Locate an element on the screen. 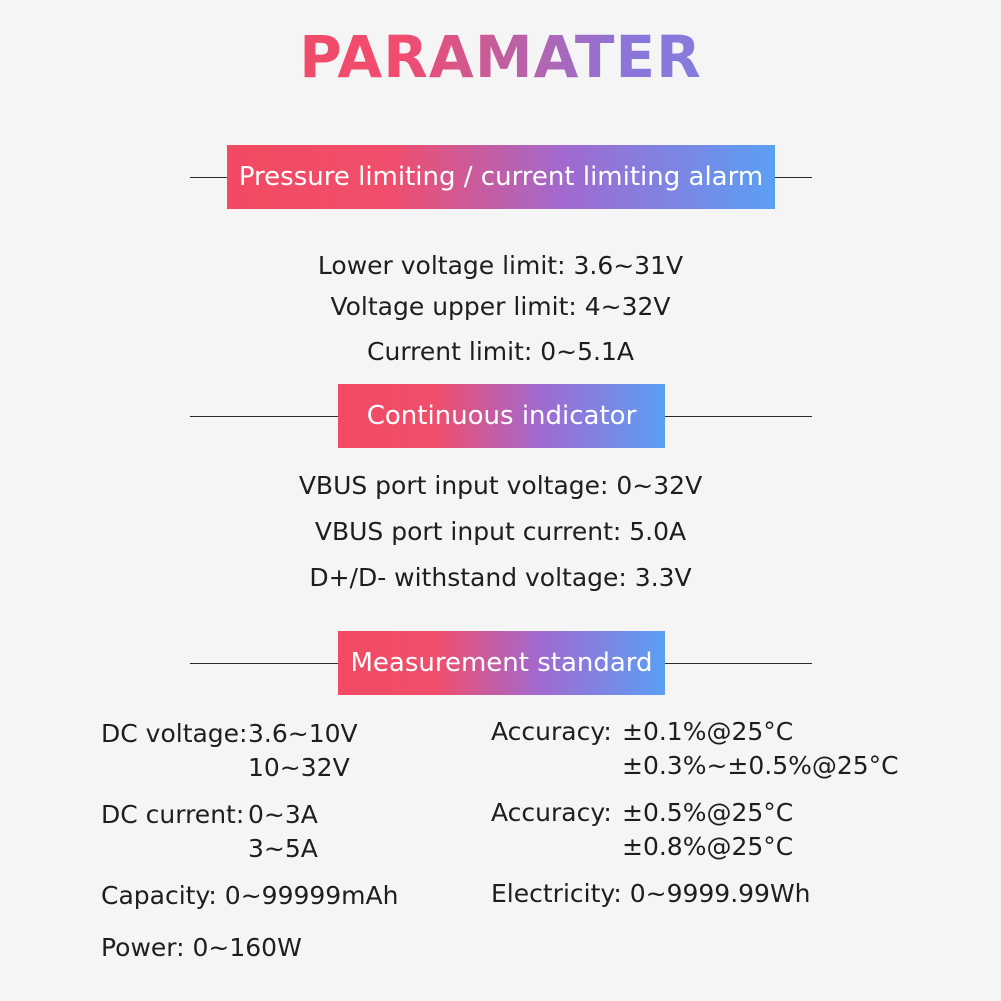 This screenshot has width=1001, height=1001. voltage-accuracy-2: ±0.3%~±0.5%@25°C is located at coordinates (760, 765).